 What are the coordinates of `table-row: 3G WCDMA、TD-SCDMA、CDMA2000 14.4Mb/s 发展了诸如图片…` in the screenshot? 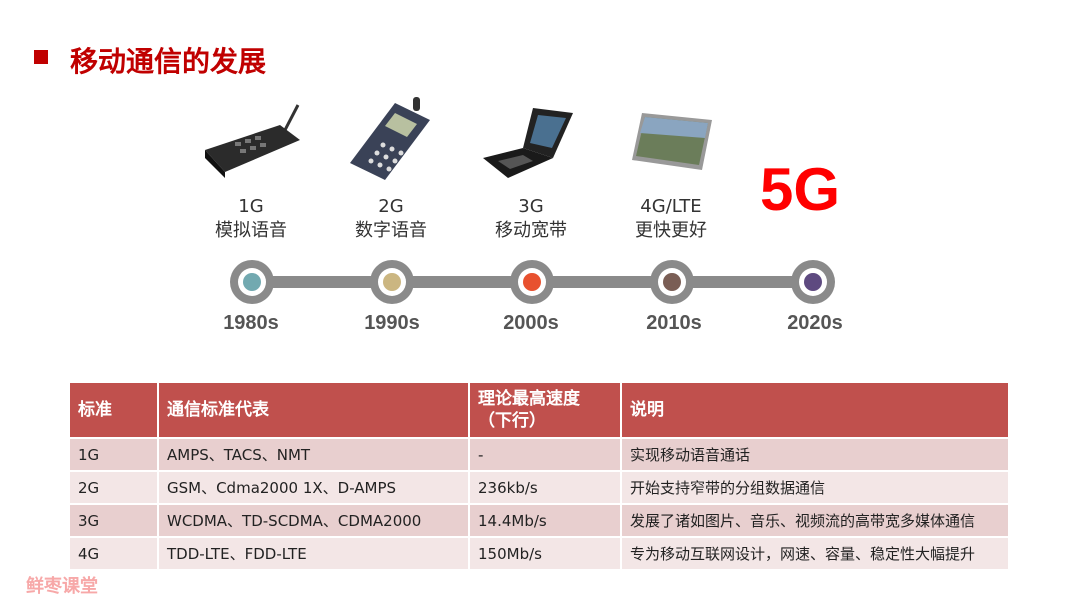 It's located at (539, 520).